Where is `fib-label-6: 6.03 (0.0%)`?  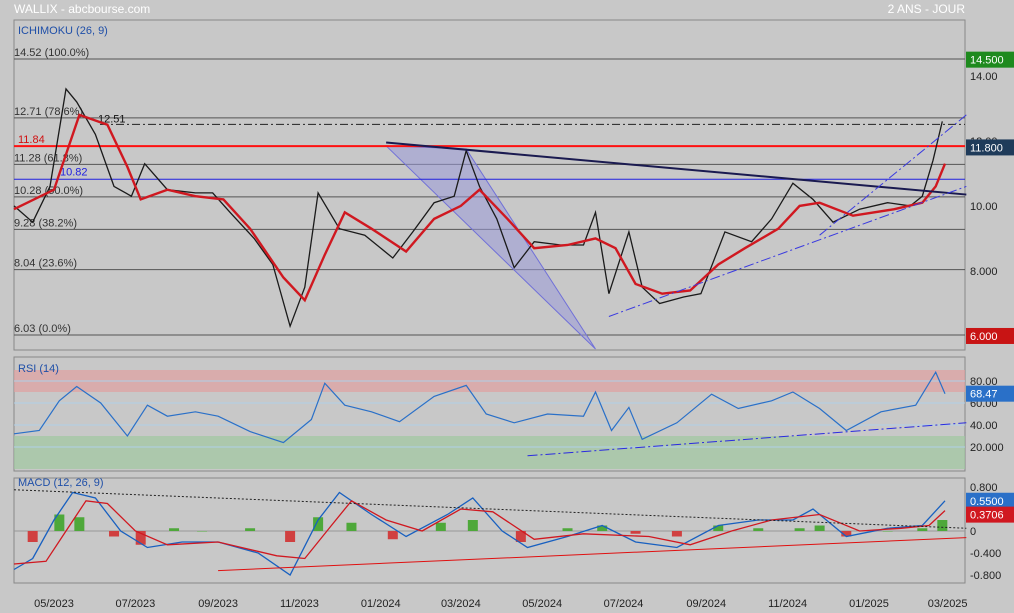 fib-label-6: 6.03 (0.0%) is located at coordinates (42, 329).